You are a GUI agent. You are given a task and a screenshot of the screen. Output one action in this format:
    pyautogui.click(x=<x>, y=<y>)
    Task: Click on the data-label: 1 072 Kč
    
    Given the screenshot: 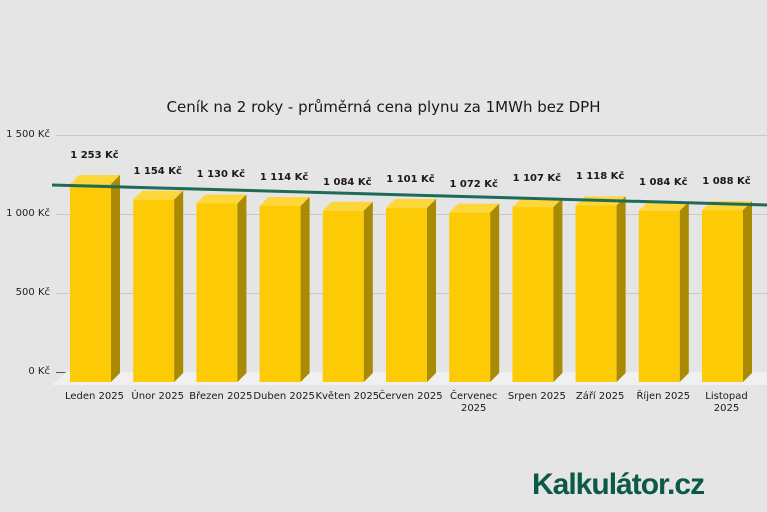 What is the action you would take?
    pyautogui.click(x=473, y=184)
    